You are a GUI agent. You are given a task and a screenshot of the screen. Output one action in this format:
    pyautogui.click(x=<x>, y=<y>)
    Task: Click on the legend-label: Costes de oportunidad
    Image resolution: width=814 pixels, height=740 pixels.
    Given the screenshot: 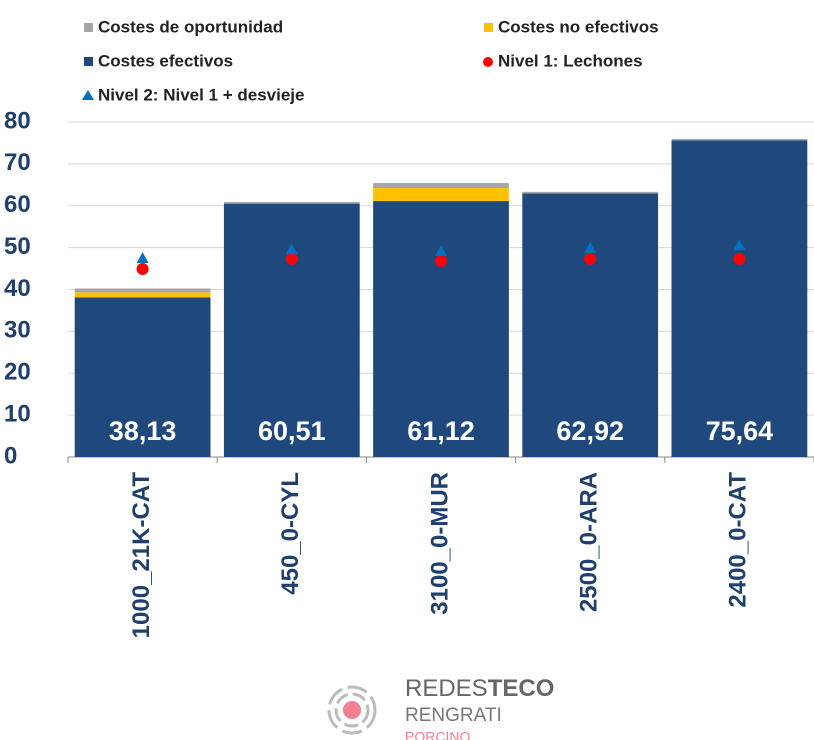 What is the action you would take?
    pyautogui.click(x=190, y=26)
    